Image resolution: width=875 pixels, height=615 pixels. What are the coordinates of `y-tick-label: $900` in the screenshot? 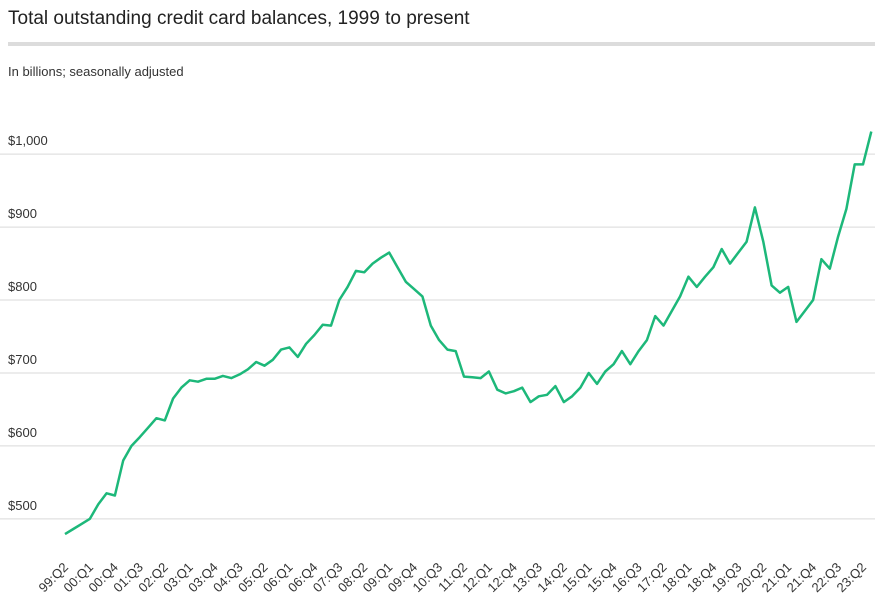 It's located at (22, 213).